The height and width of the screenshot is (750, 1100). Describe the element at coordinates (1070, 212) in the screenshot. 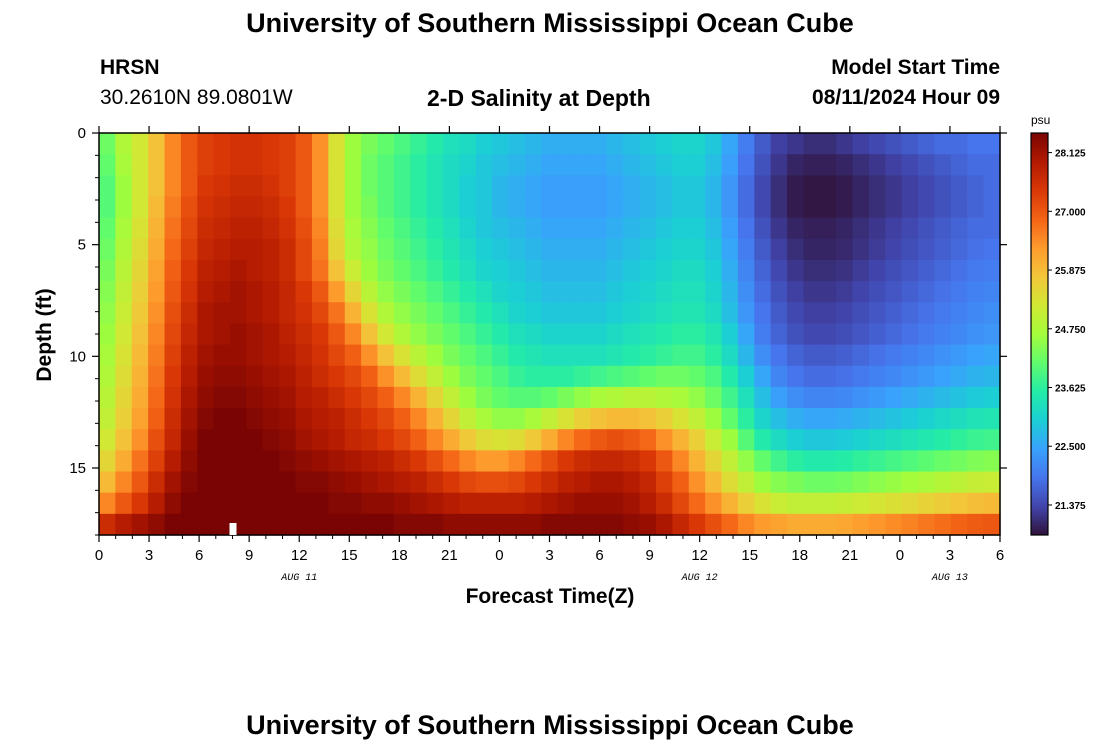

I see `colorbar-tick-label: 27.000` at that location.